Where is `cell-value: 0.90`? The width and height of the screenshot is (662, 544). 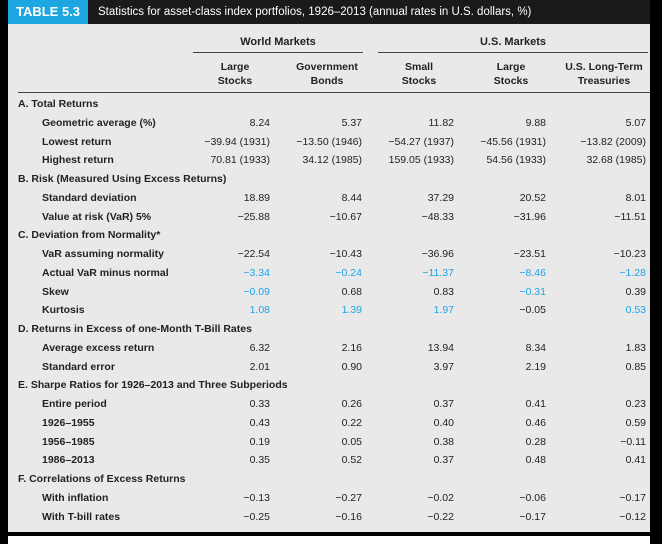
cell-value: 0.90 is located at coordinates (351, 366).